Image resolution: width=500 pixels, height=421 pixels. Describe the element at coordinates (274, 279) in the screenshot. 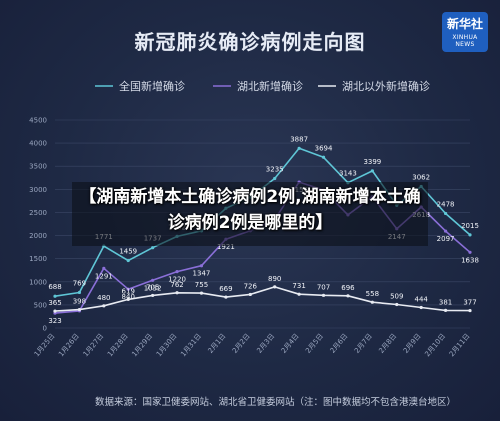

I see `data-label: 890` at that location.